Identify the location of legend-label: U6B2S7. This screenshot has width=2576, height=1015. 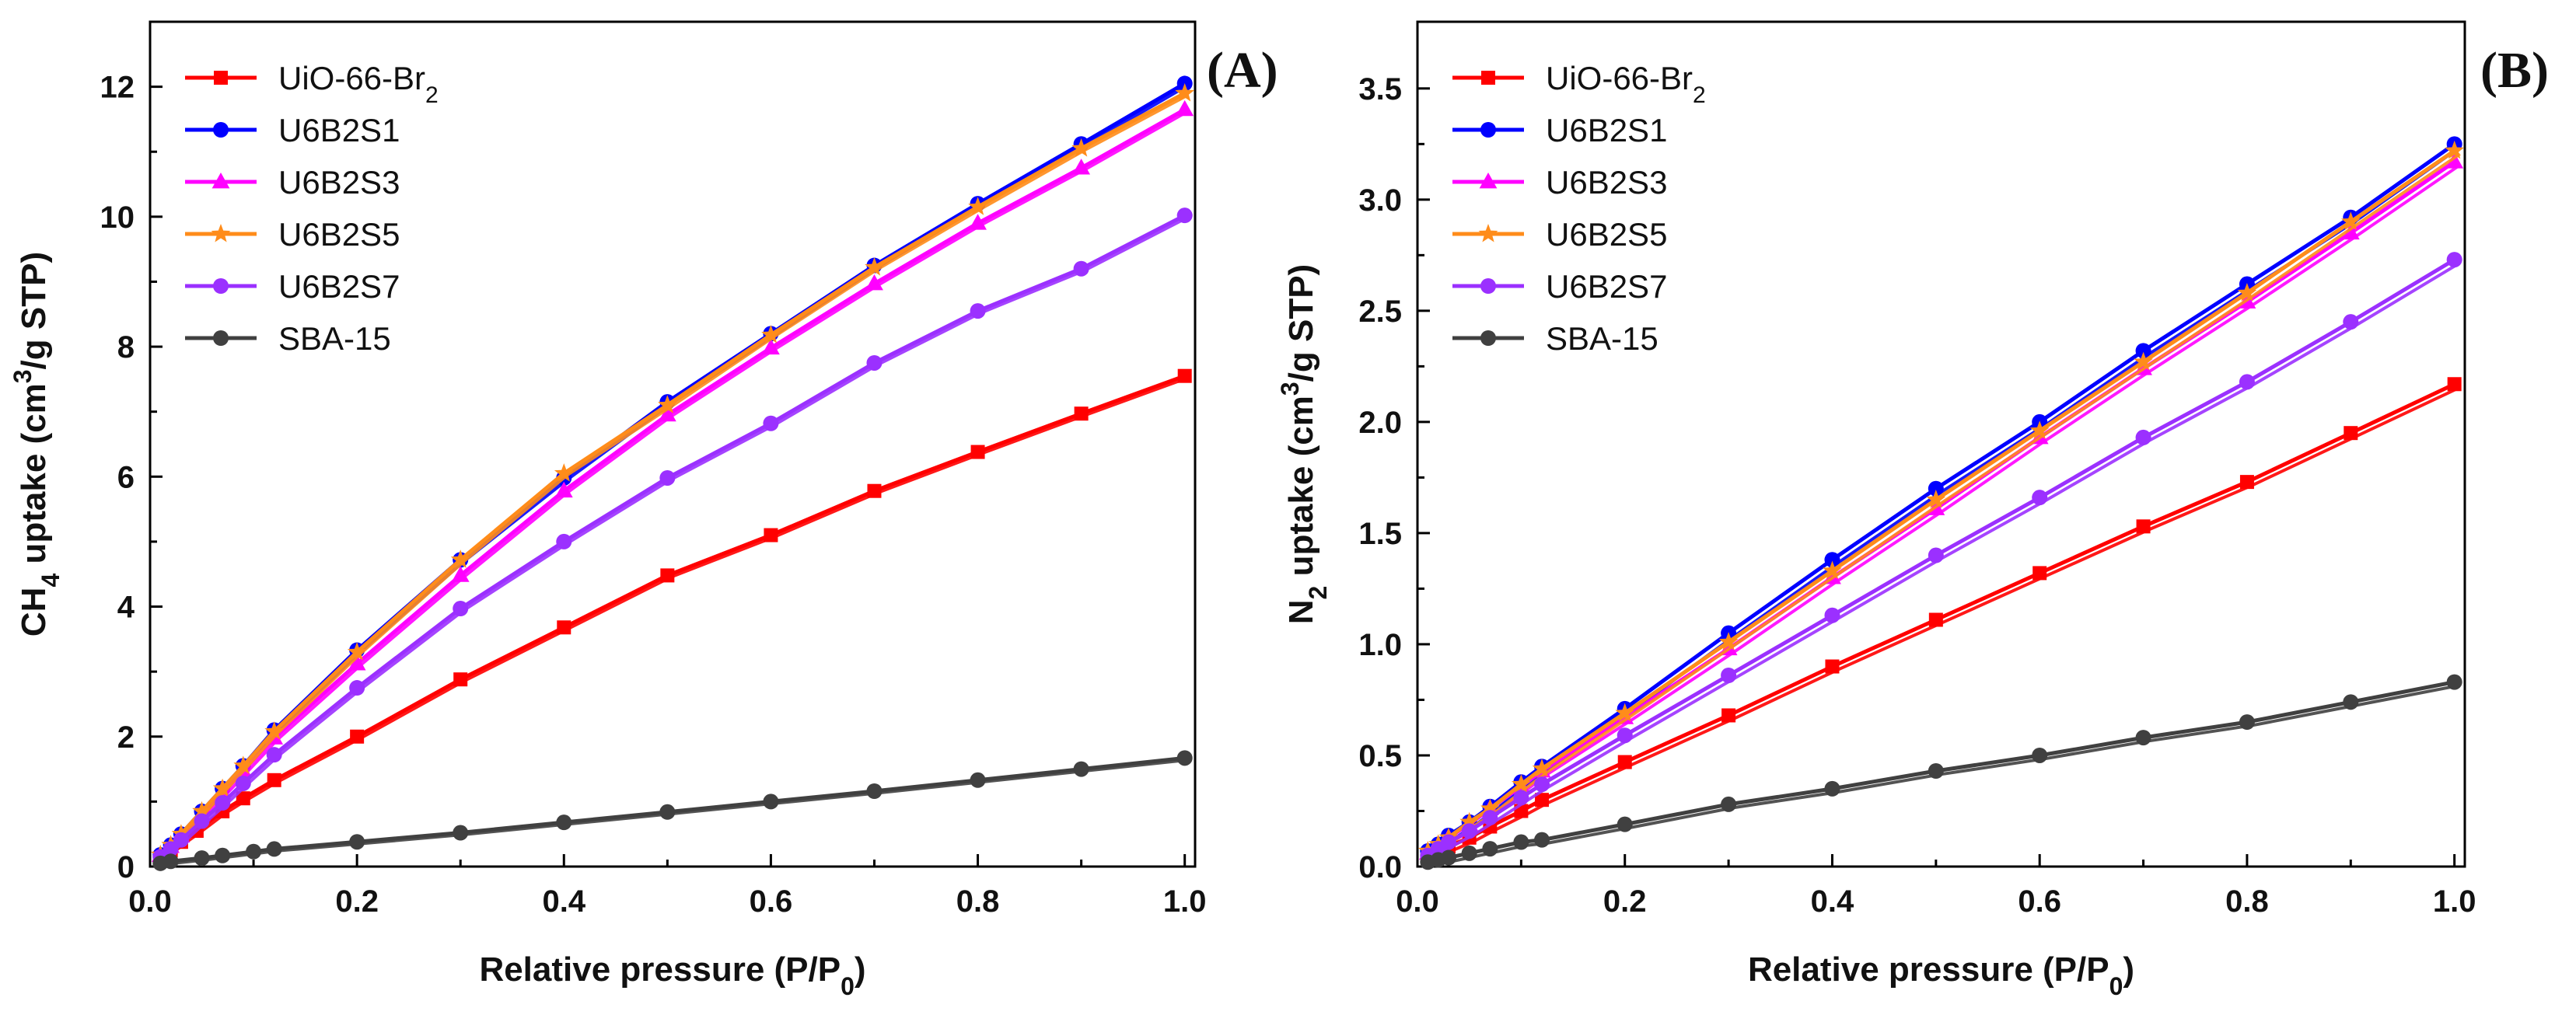
(339, 286).